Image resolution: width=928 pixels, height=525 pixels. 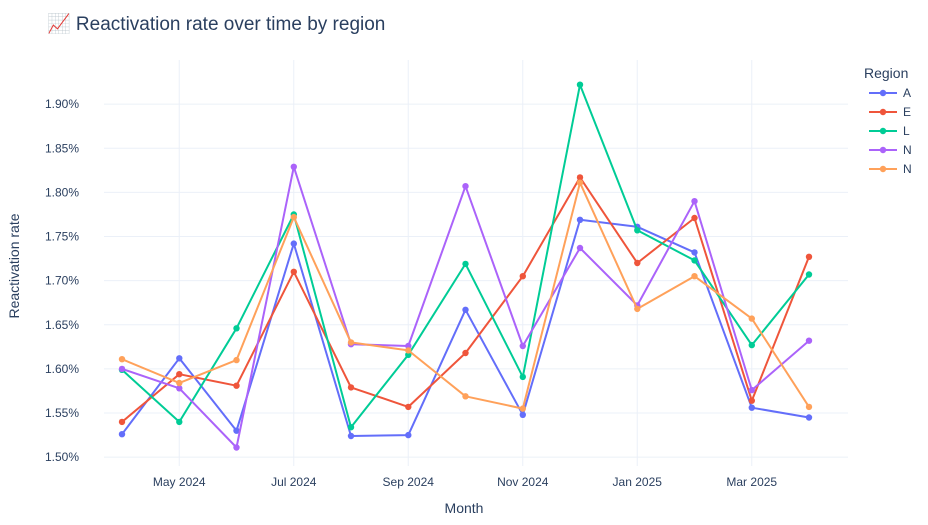 What do you see at coordinates (906, 131) in the screenshot?
I see `legend-label: L` at bounding box center [906, 131].